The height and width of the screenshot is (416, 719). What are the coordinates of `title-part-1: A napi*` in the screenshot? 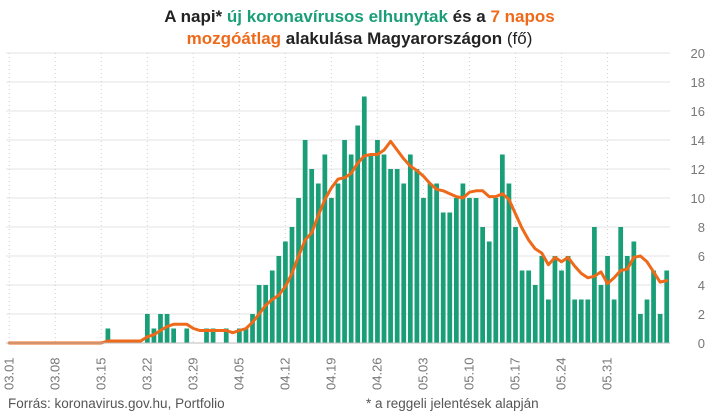 It's located at (195, 16).